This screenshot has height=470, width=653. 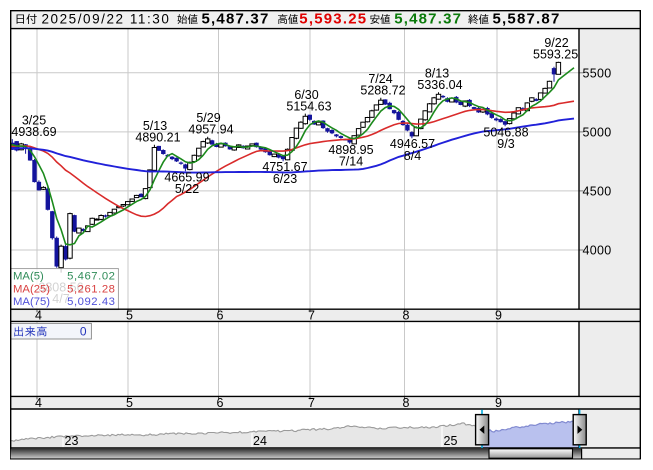 What do you see at coordinates (382, 91) in the screenshot?
I see `svg-text: 5288.72` at bounding box center [382, 91].